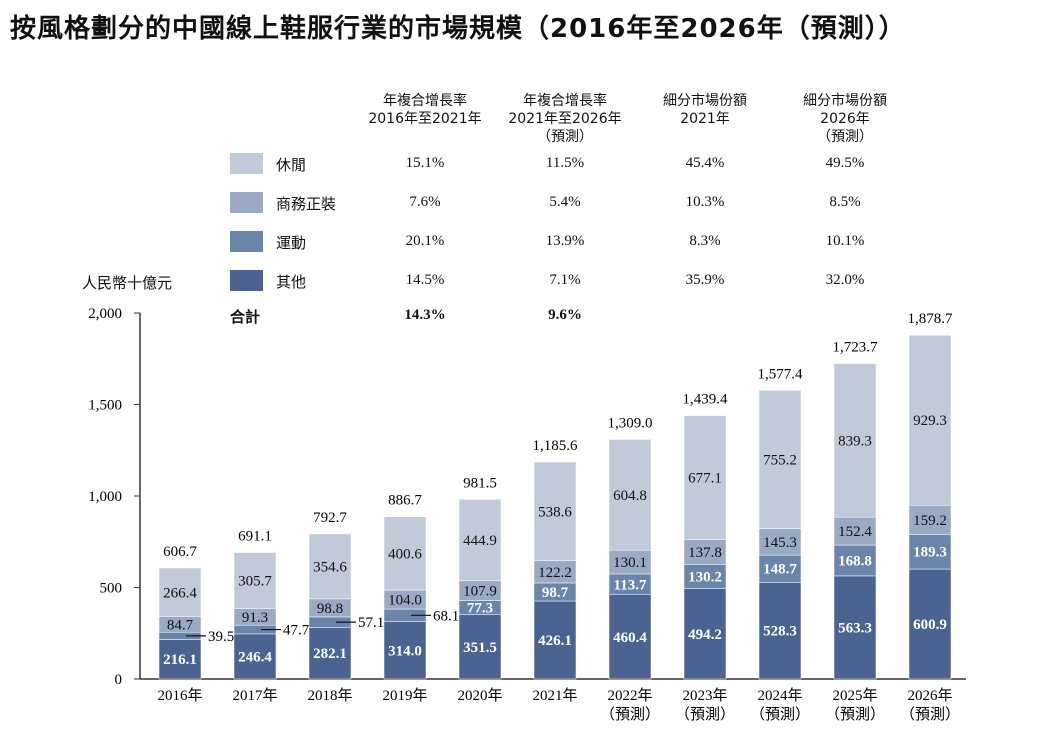 This screenshot has height=750, width=1056. I want to click on legend-label: 商務正裝, so click(306, 204).